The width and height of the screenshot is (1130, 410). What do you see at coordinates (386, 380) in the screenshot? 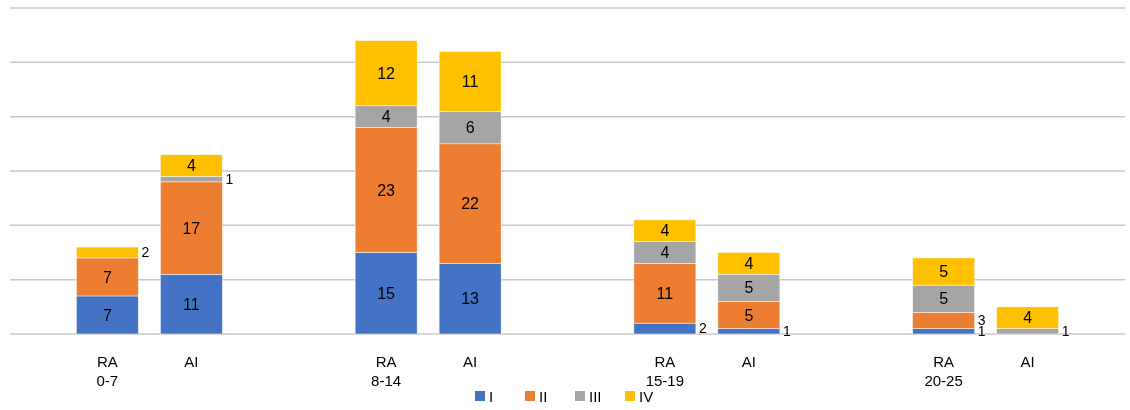
I see `text: 8-14` at bounding box center [386, 380].